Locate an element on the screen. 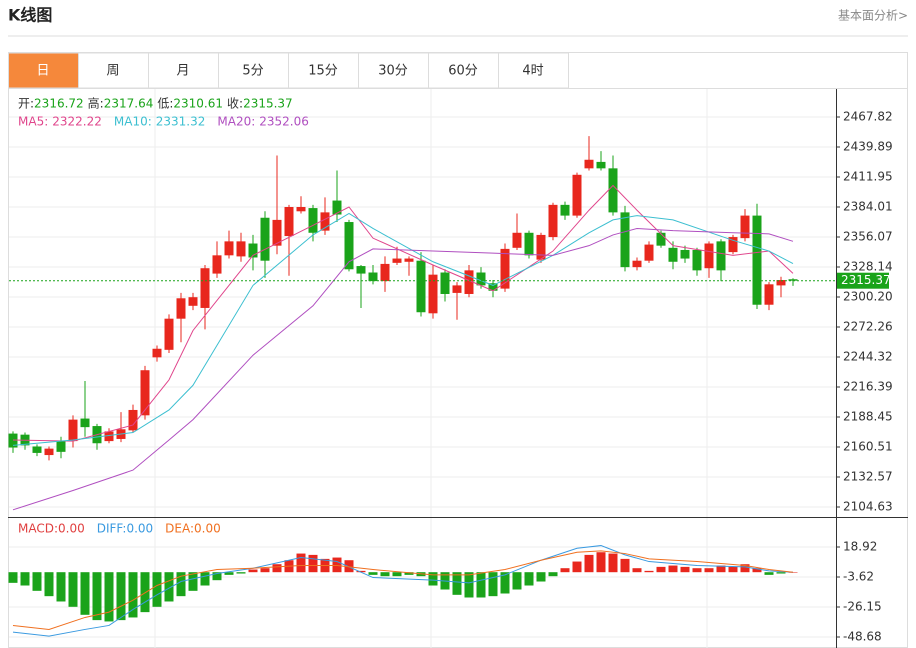 The width and height of the screenshot is (916, 648). legend-label: DEA: is located at coordinates (179, 529).